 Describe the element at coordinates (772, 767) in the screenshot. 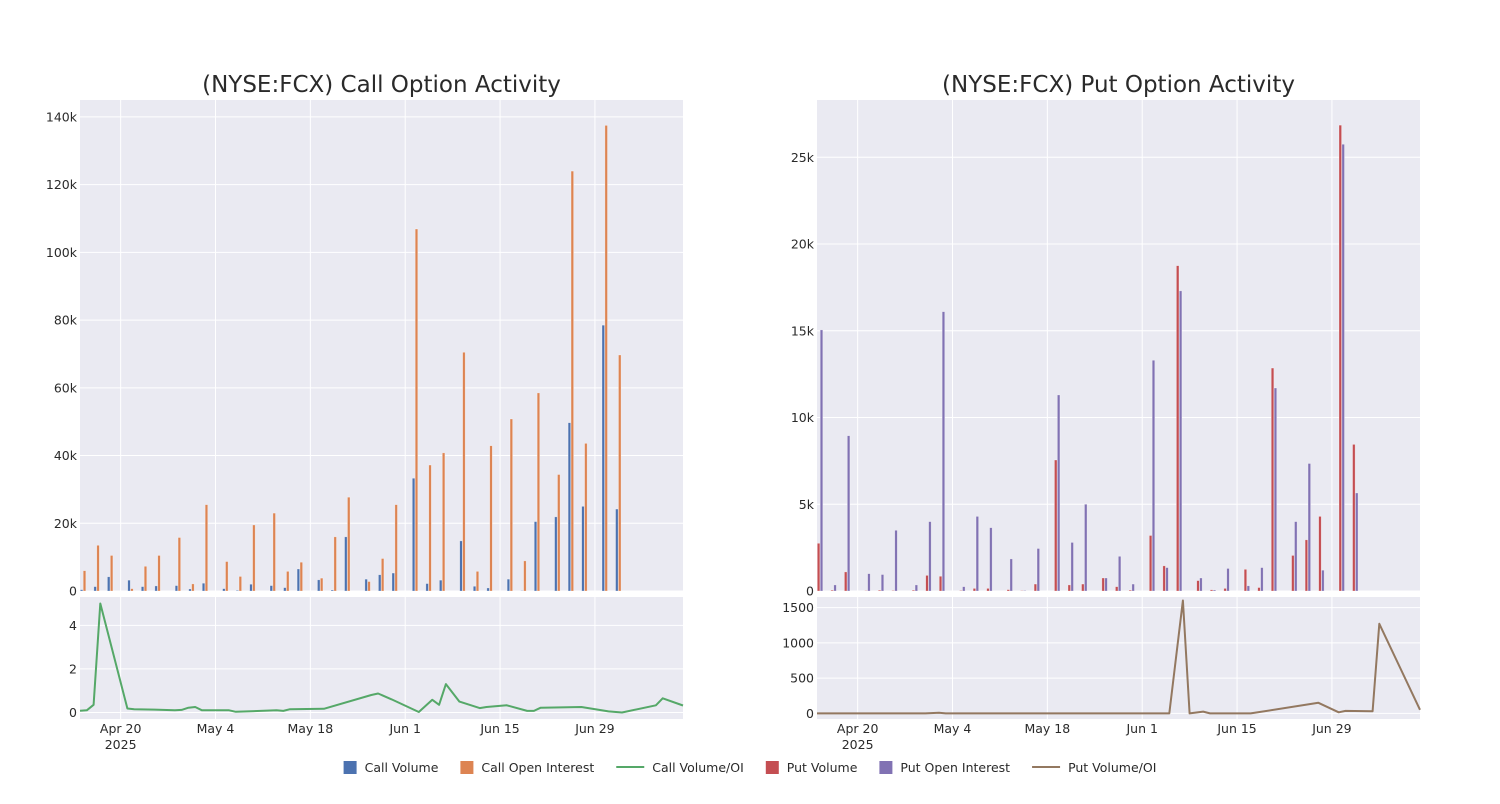

I see `legend-swatch-put-volume` at that location.